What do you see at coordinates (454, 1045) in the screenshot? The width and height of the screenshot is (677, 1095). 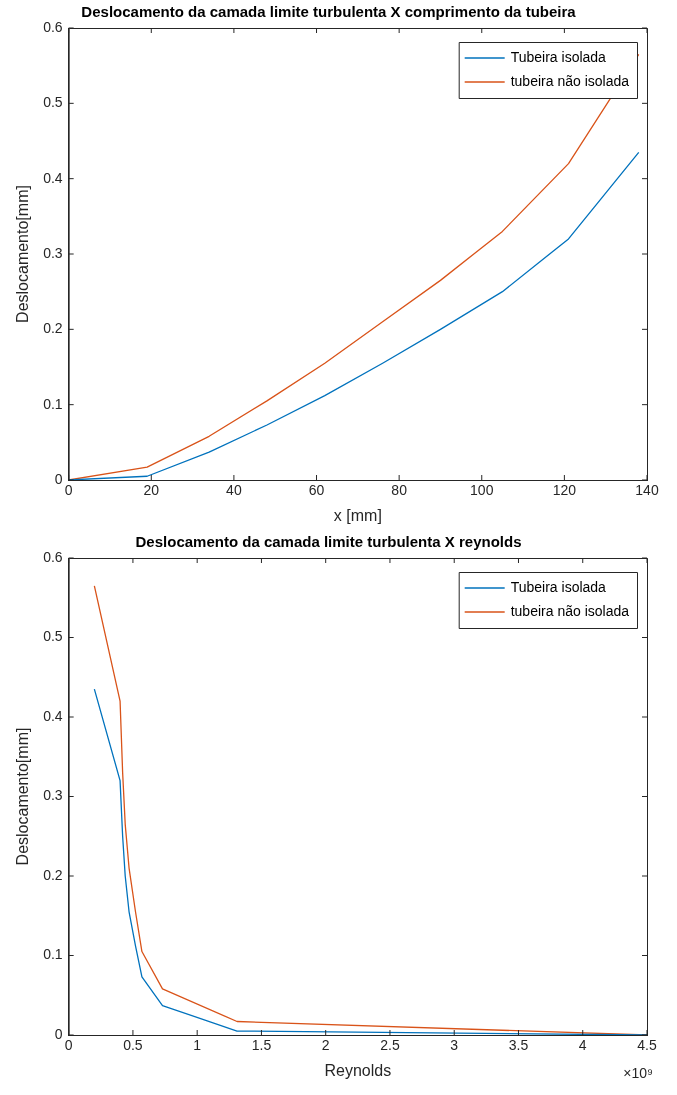 I see `x-tick-label: 3` at bounding box center [454, 1045].